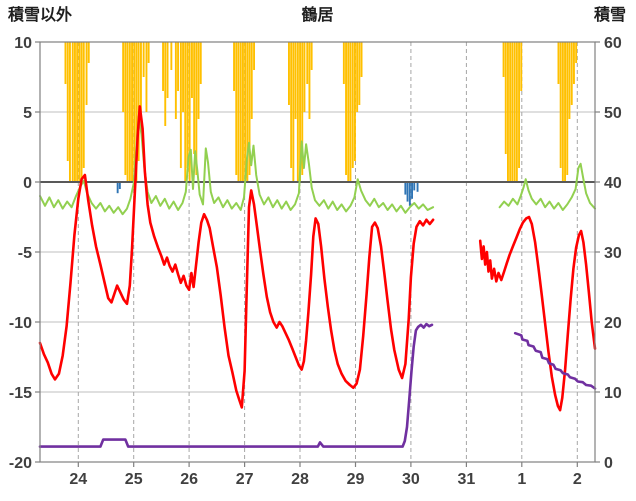 The image size is (636, 501). What do you see at coordinates (577, 479) in the screenshot?
I see `svg-text: 2` at bounding box center [577, 479].